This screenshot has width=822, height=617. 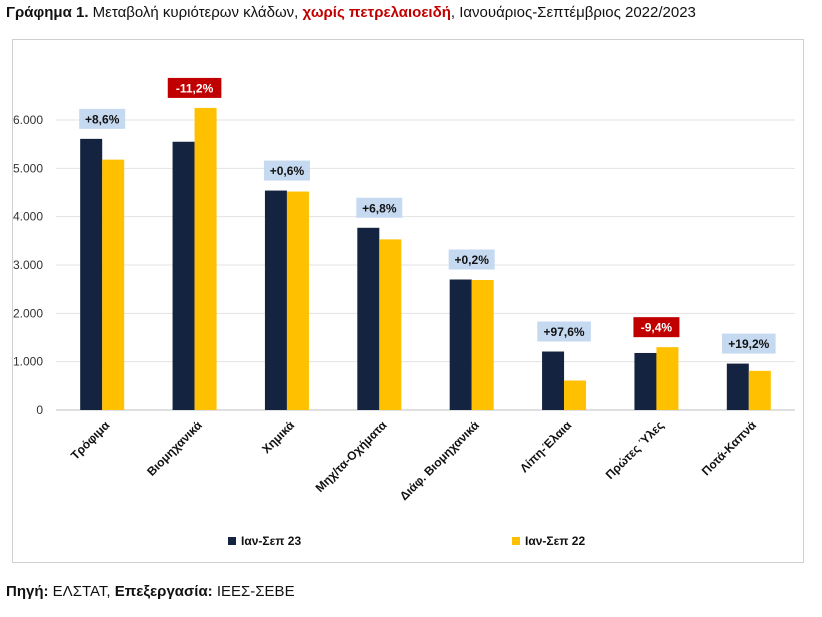 I want to click on annotation-label: +97,6%, so click(x=564, y=332).